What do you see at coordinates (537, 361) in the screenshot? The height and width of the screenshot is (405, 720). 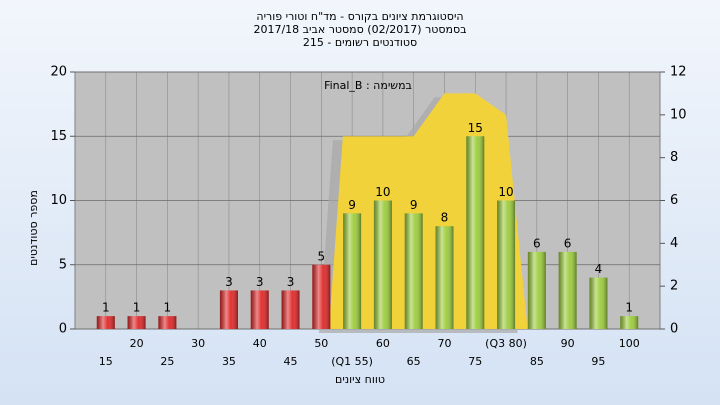 I see `x-tick-label: 85` at bounding box center [537, 361].